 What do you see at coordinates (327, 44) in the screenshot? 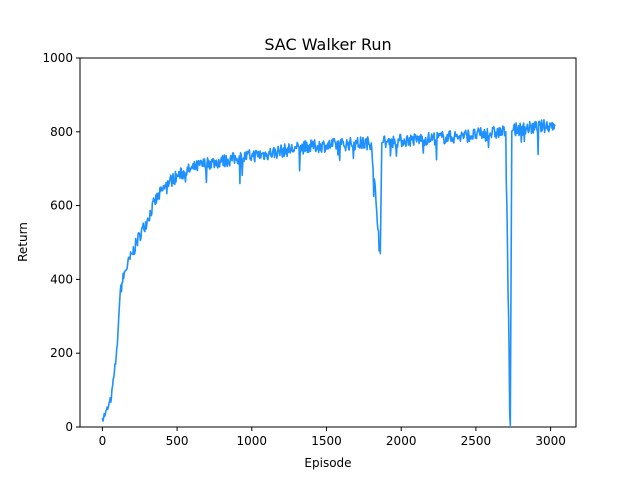
I see `chart-title: SAC Walker Run` at bounding box center [327, 44].